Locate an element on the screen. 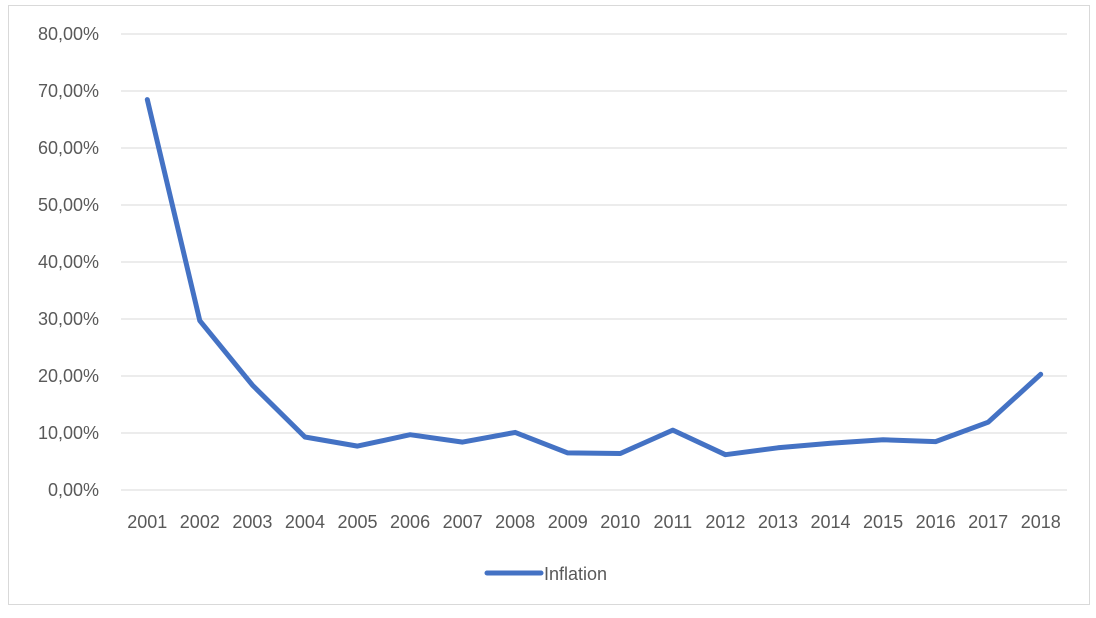 The image size is (1096, 618). y-tick-label: 40,00% is located at coordinates (68, 262).